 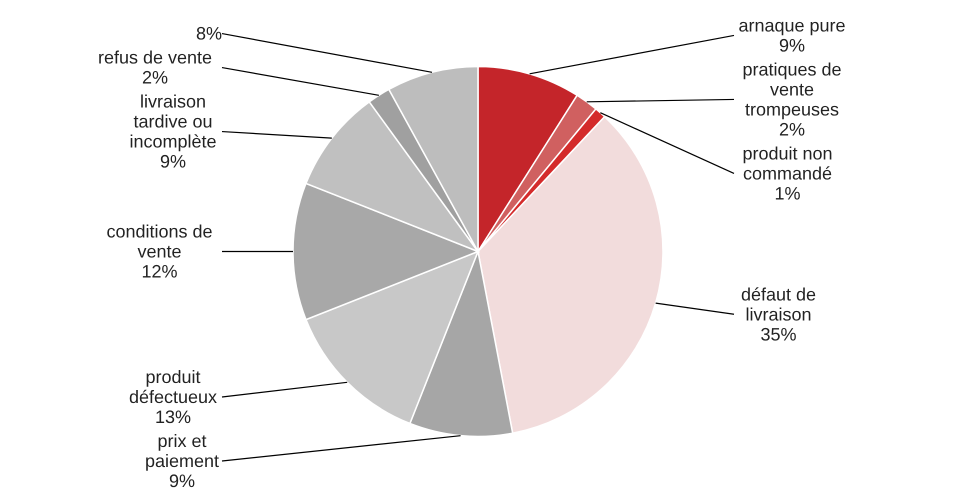 What do you see at coordinates (792, 25) in the screenshot?
I see `slice-label: arnaque pure` at bounding box center [792, 25].